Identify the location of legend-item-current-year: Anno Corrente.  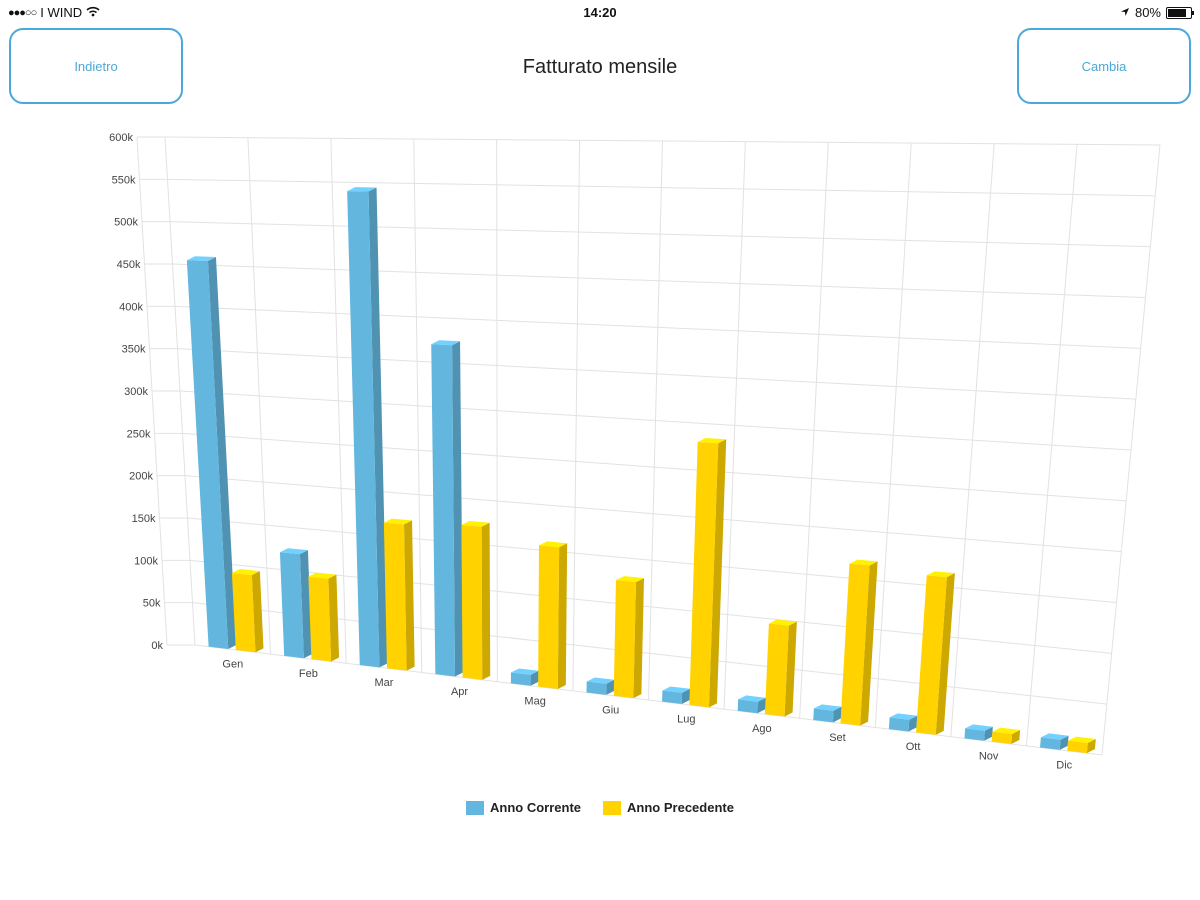
(523, 807).